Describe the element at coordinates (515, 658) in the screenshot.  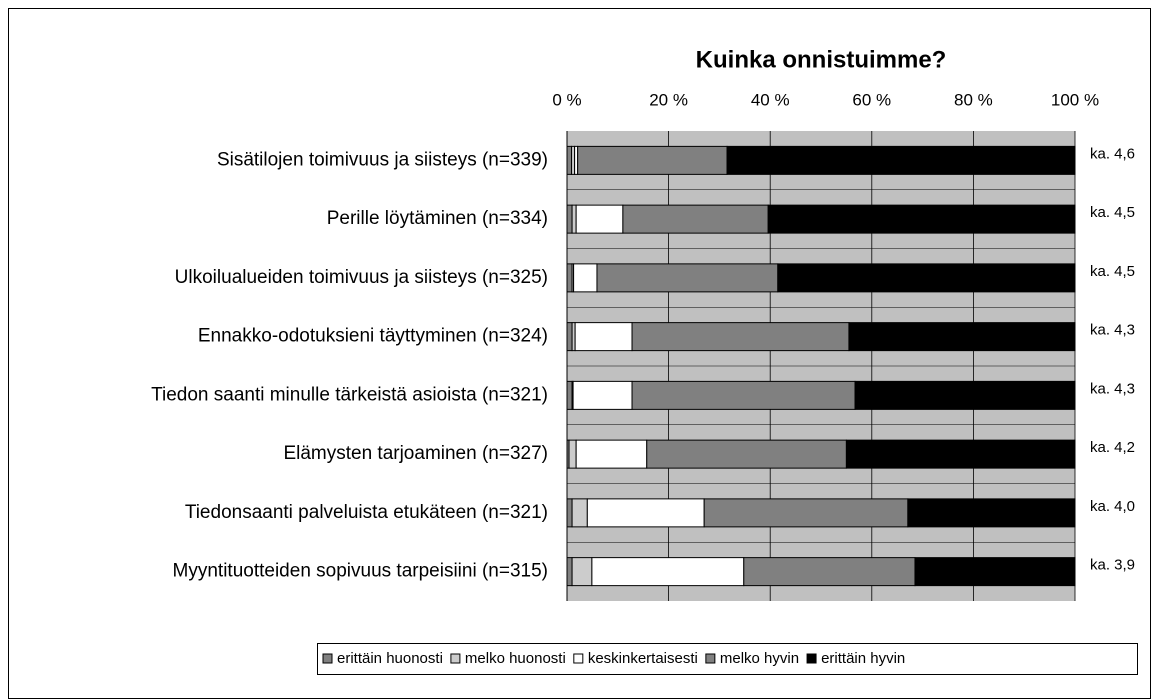
I see `legend-label: melko huonosti` at that location.